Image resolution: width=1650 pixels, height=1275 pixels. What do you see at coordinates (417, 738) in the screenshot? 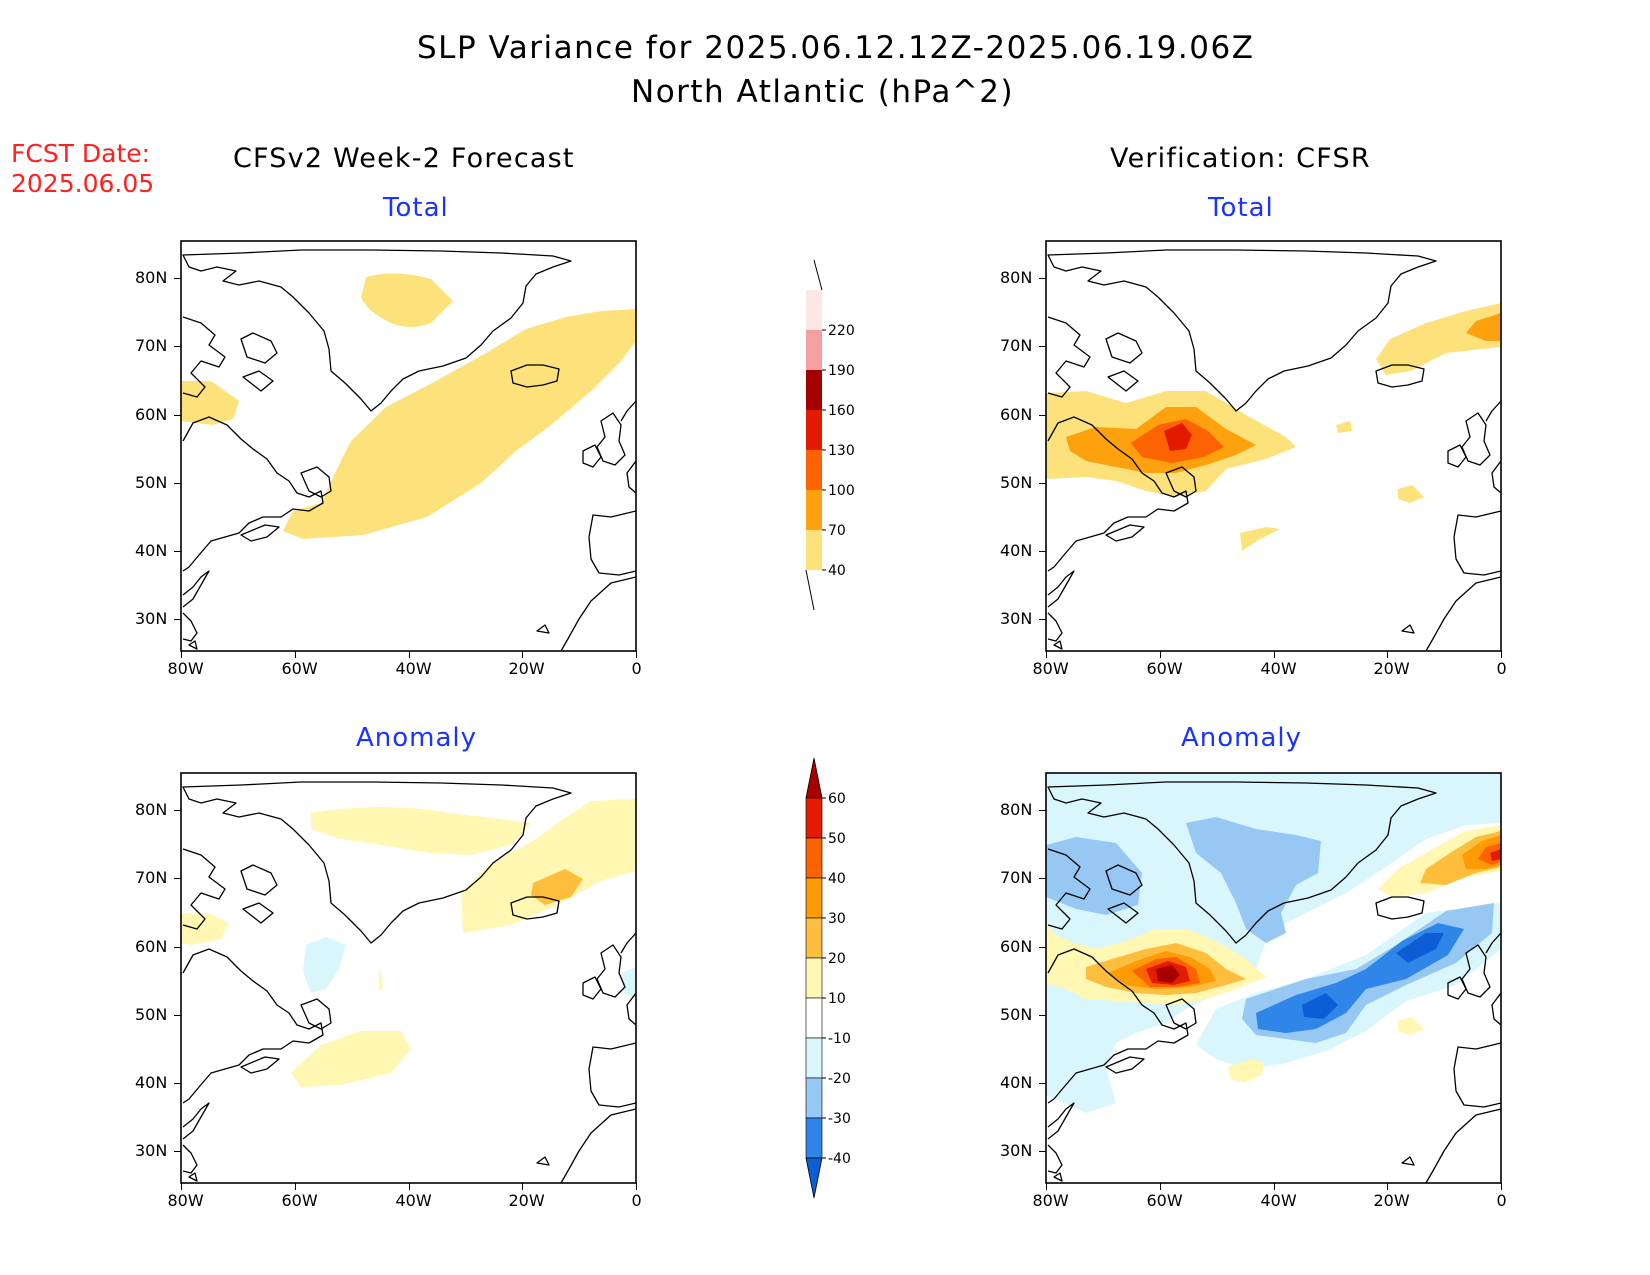
I see `panel-subtitle-forecast-anomaly: Anomaly` at bounding box center [417, 738].